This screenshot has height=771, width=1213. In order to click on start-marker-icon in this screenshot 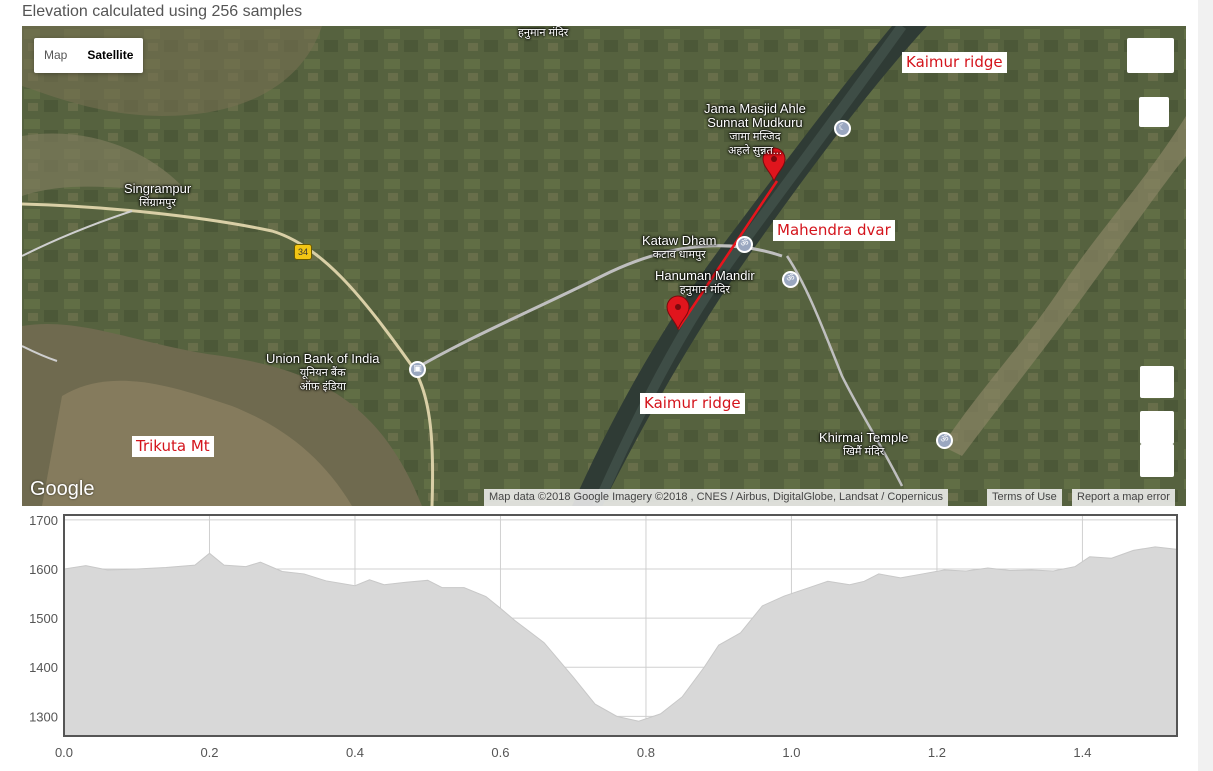, I will do `click(678, 313)`.